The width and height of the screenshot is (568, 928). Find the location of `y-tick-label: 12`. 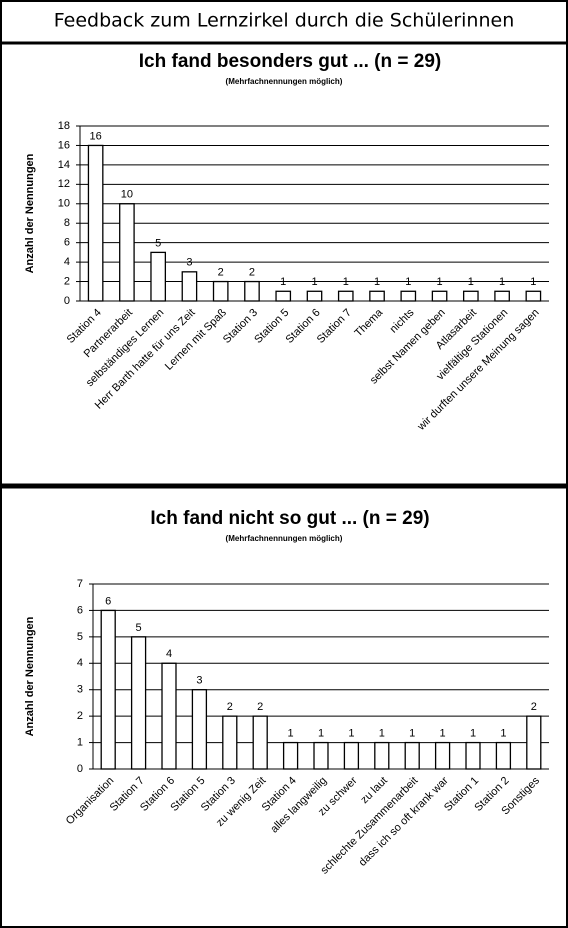

y-tick-label: 12 is located at coordinates (64, 184).